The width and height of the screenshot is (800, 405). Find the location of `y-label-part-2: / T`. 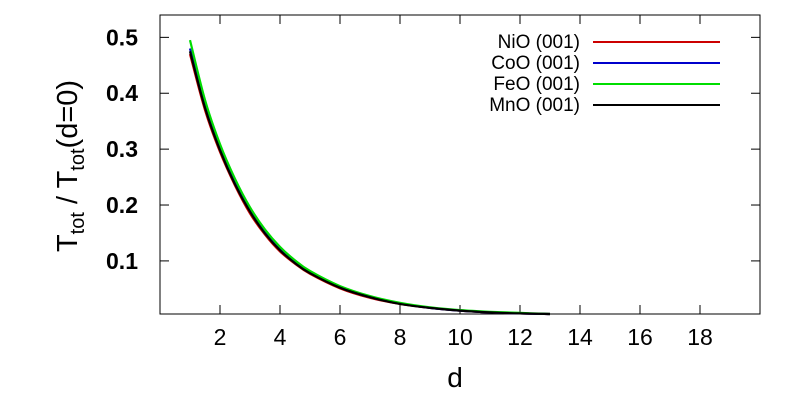

y-label-part-2: / T is located at coordinates (68, 191).